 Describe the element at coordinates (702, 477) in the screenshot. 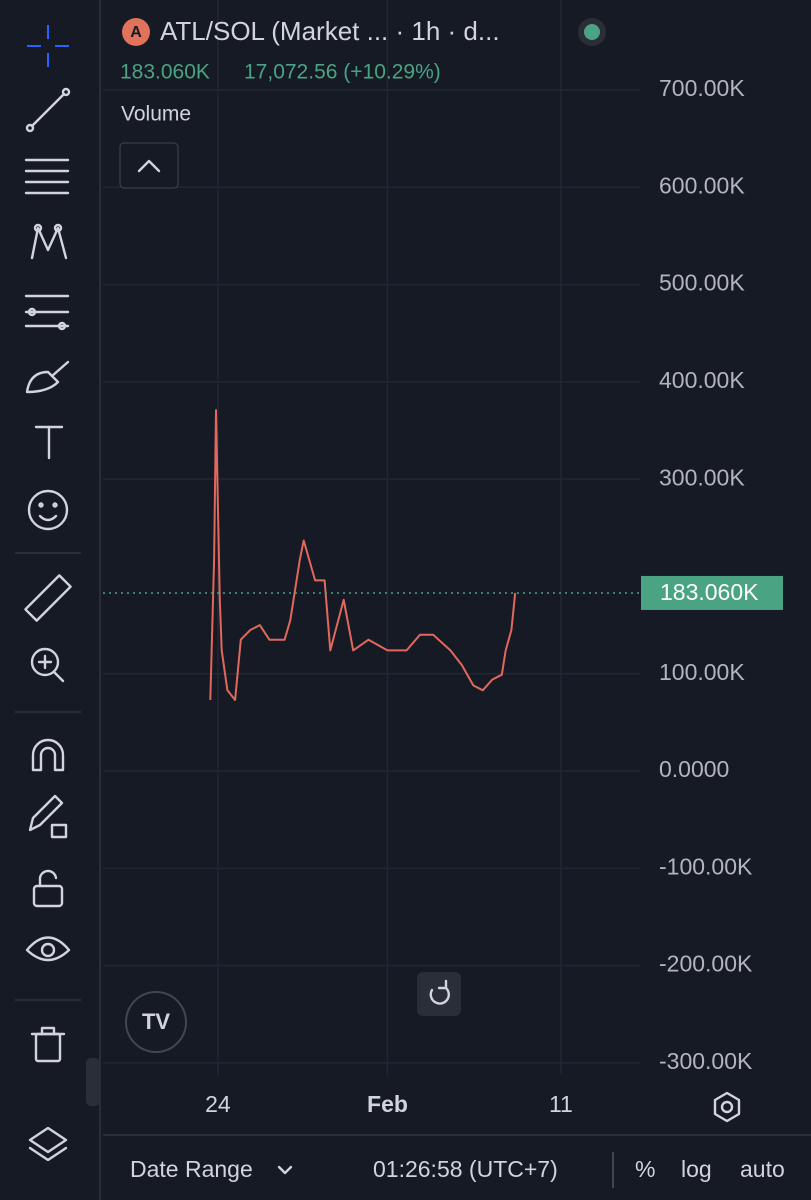

I see `y-tick-label: 300.00K` at that location.